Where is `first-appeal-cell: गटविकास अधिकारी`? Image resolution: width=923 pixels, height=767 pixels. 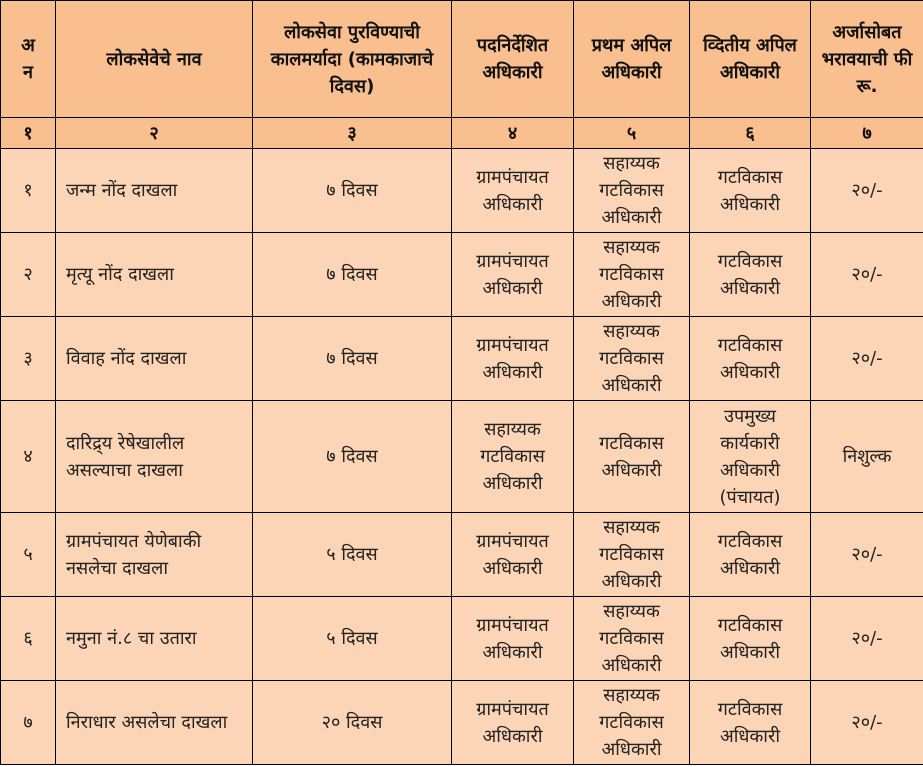 first-appeal-cell: गटविकास अधिकारी is located at coordinates (631, 456).